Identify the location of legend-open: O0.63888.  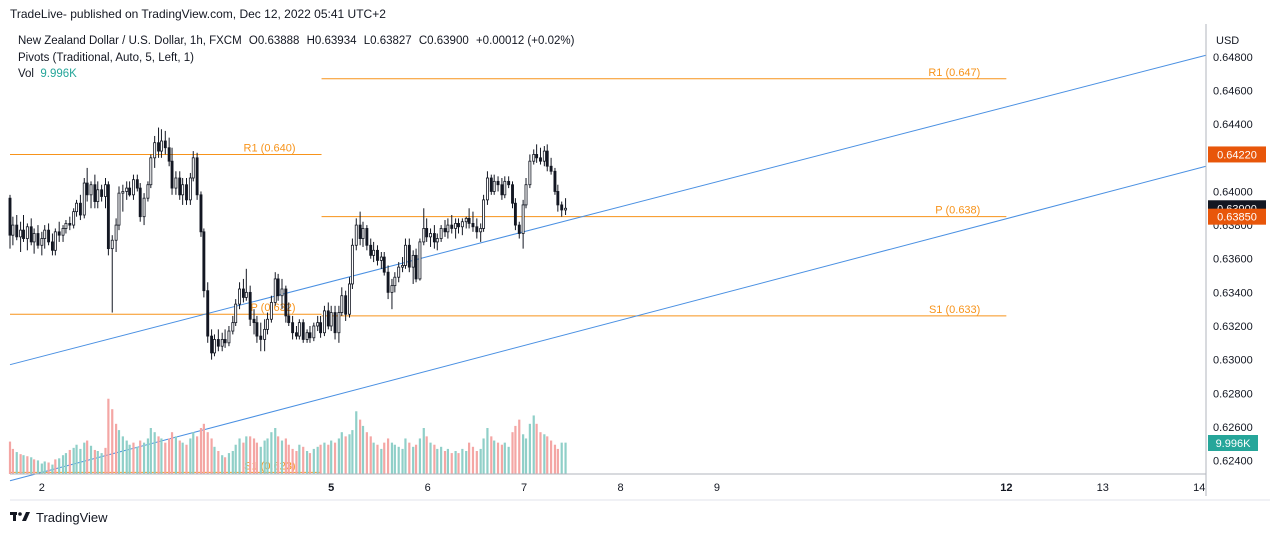
(274, 41).